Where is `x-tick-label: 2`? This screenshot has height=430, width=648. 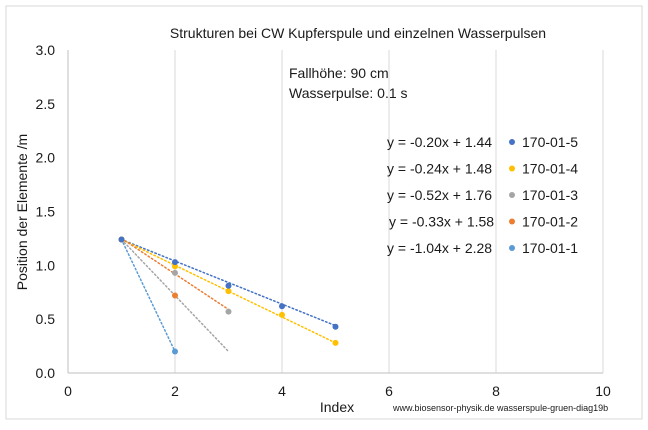
x-tick-label: 2 is located at coordinates (175, 391).